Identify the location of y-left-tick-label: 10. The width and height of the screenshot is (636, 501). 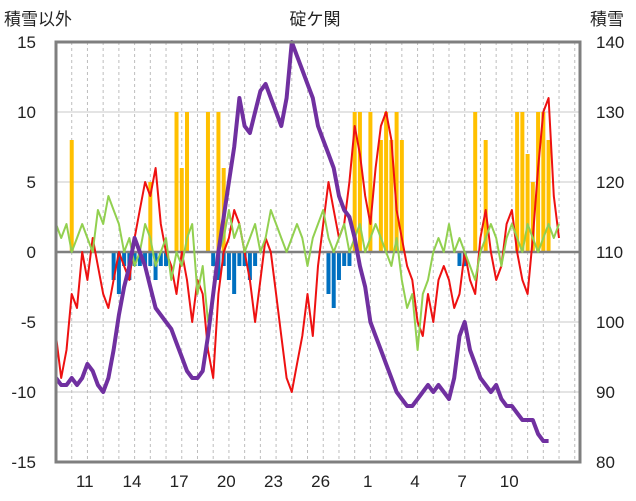
(26, 112).